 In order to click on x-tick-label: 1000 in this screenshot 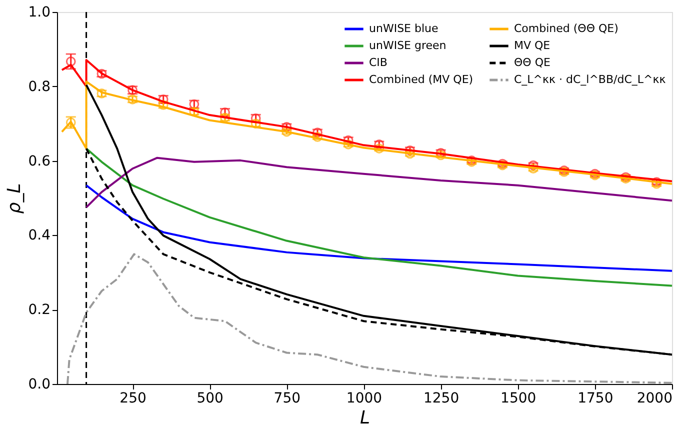, I will do `click(364, 398)`.